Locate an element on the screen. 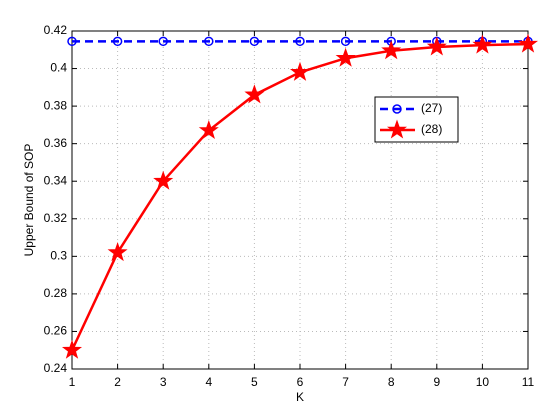 Image resolution: width=554 pixels, height=416 pixels. y-tick-label: 0.42 is located at coordinates (56, 30).